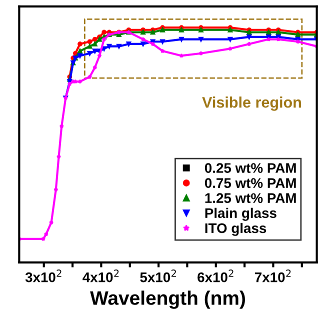 The image size is (320, 320). Describe the element at coordinates (43, 276) in the screenshot. I see `x-tick-label: 3x10$^{2}$` at that location.